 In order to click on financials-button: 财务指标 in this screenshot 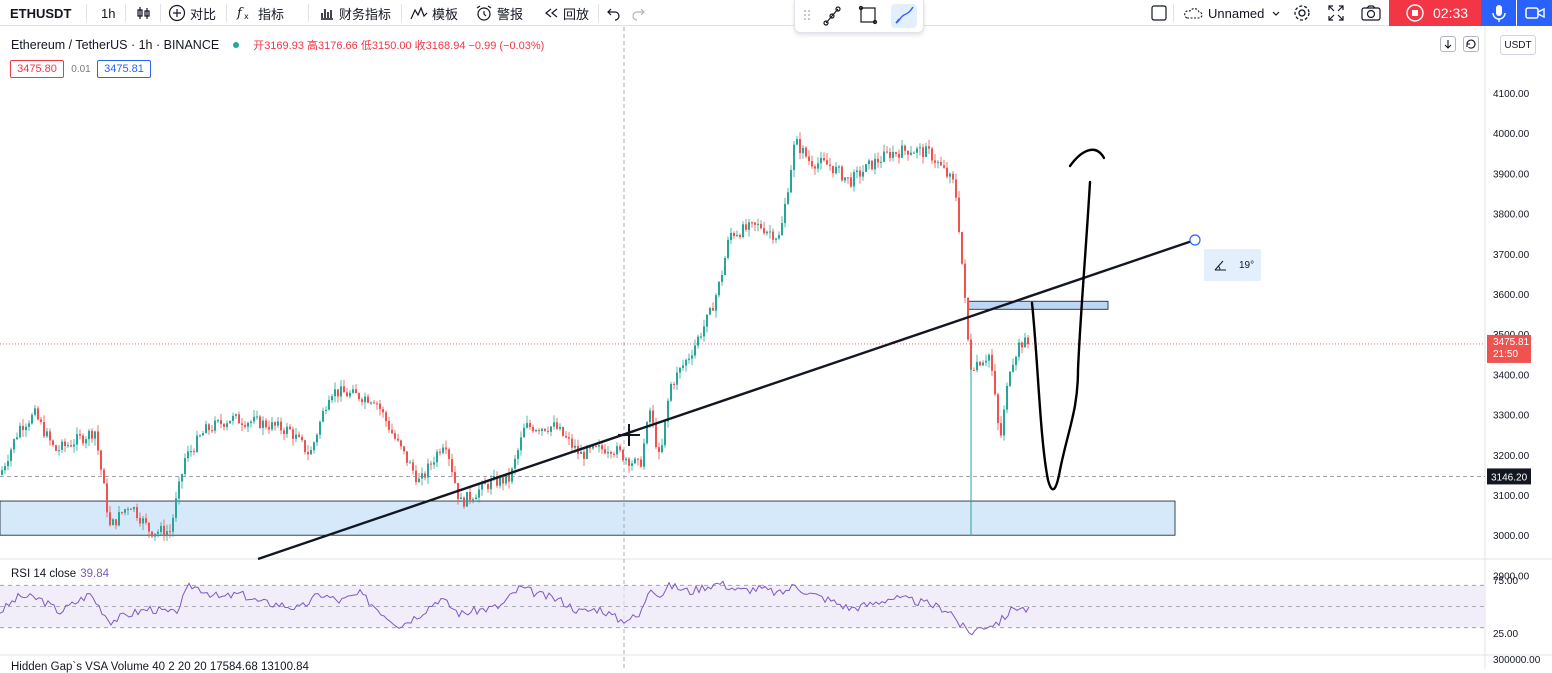, I will do `click(355, 13)`.